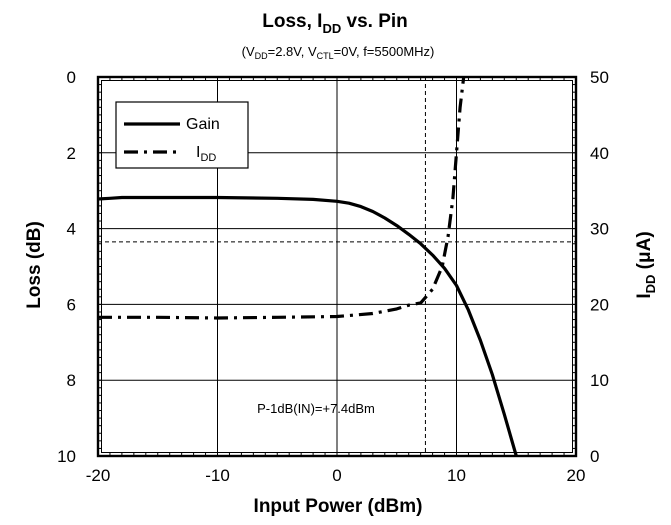 This screenshot has width=671, height=525. I want to click on legend: Gain IDD, so click(182, 135).